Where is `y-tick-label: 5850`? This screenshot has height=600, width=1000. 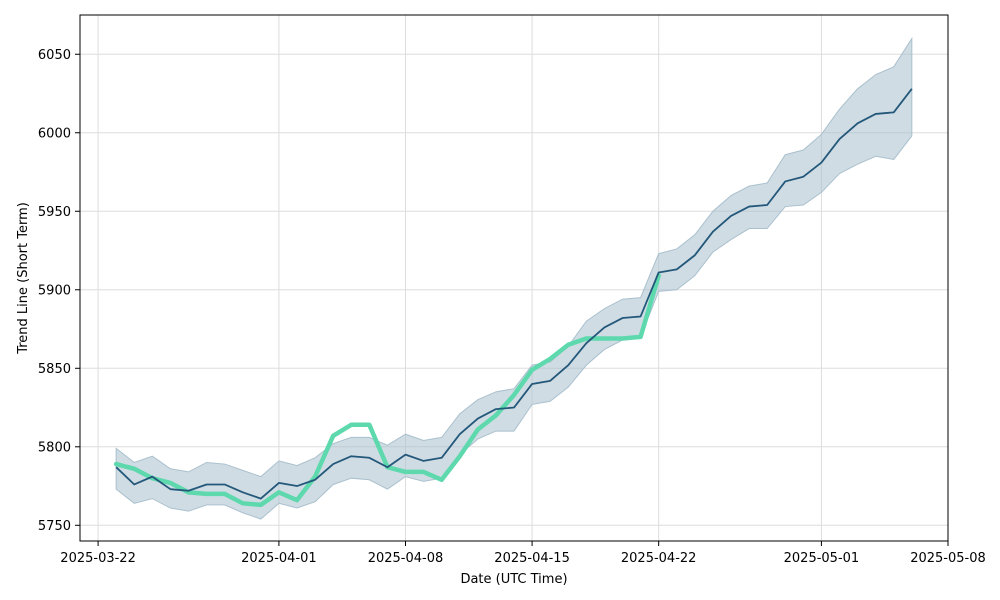 y-tick-label: 5850 is located at coordinates (54, 369).